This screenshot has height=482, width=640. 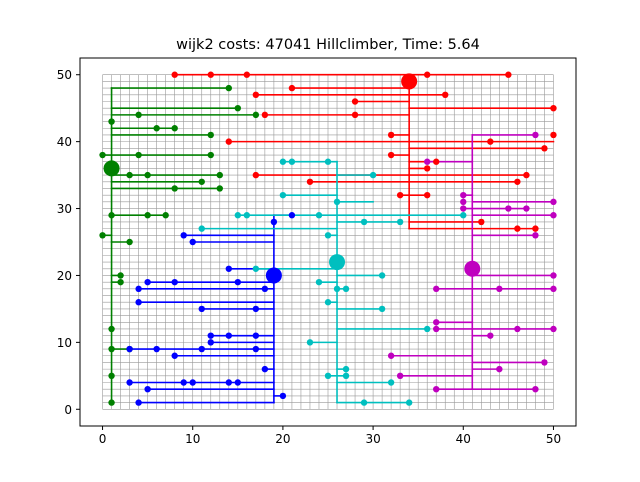 What do you see at coordinates (68, 410) in the screenshot?
I see `y-tick-label: 0` at bounding box center [68, 410].